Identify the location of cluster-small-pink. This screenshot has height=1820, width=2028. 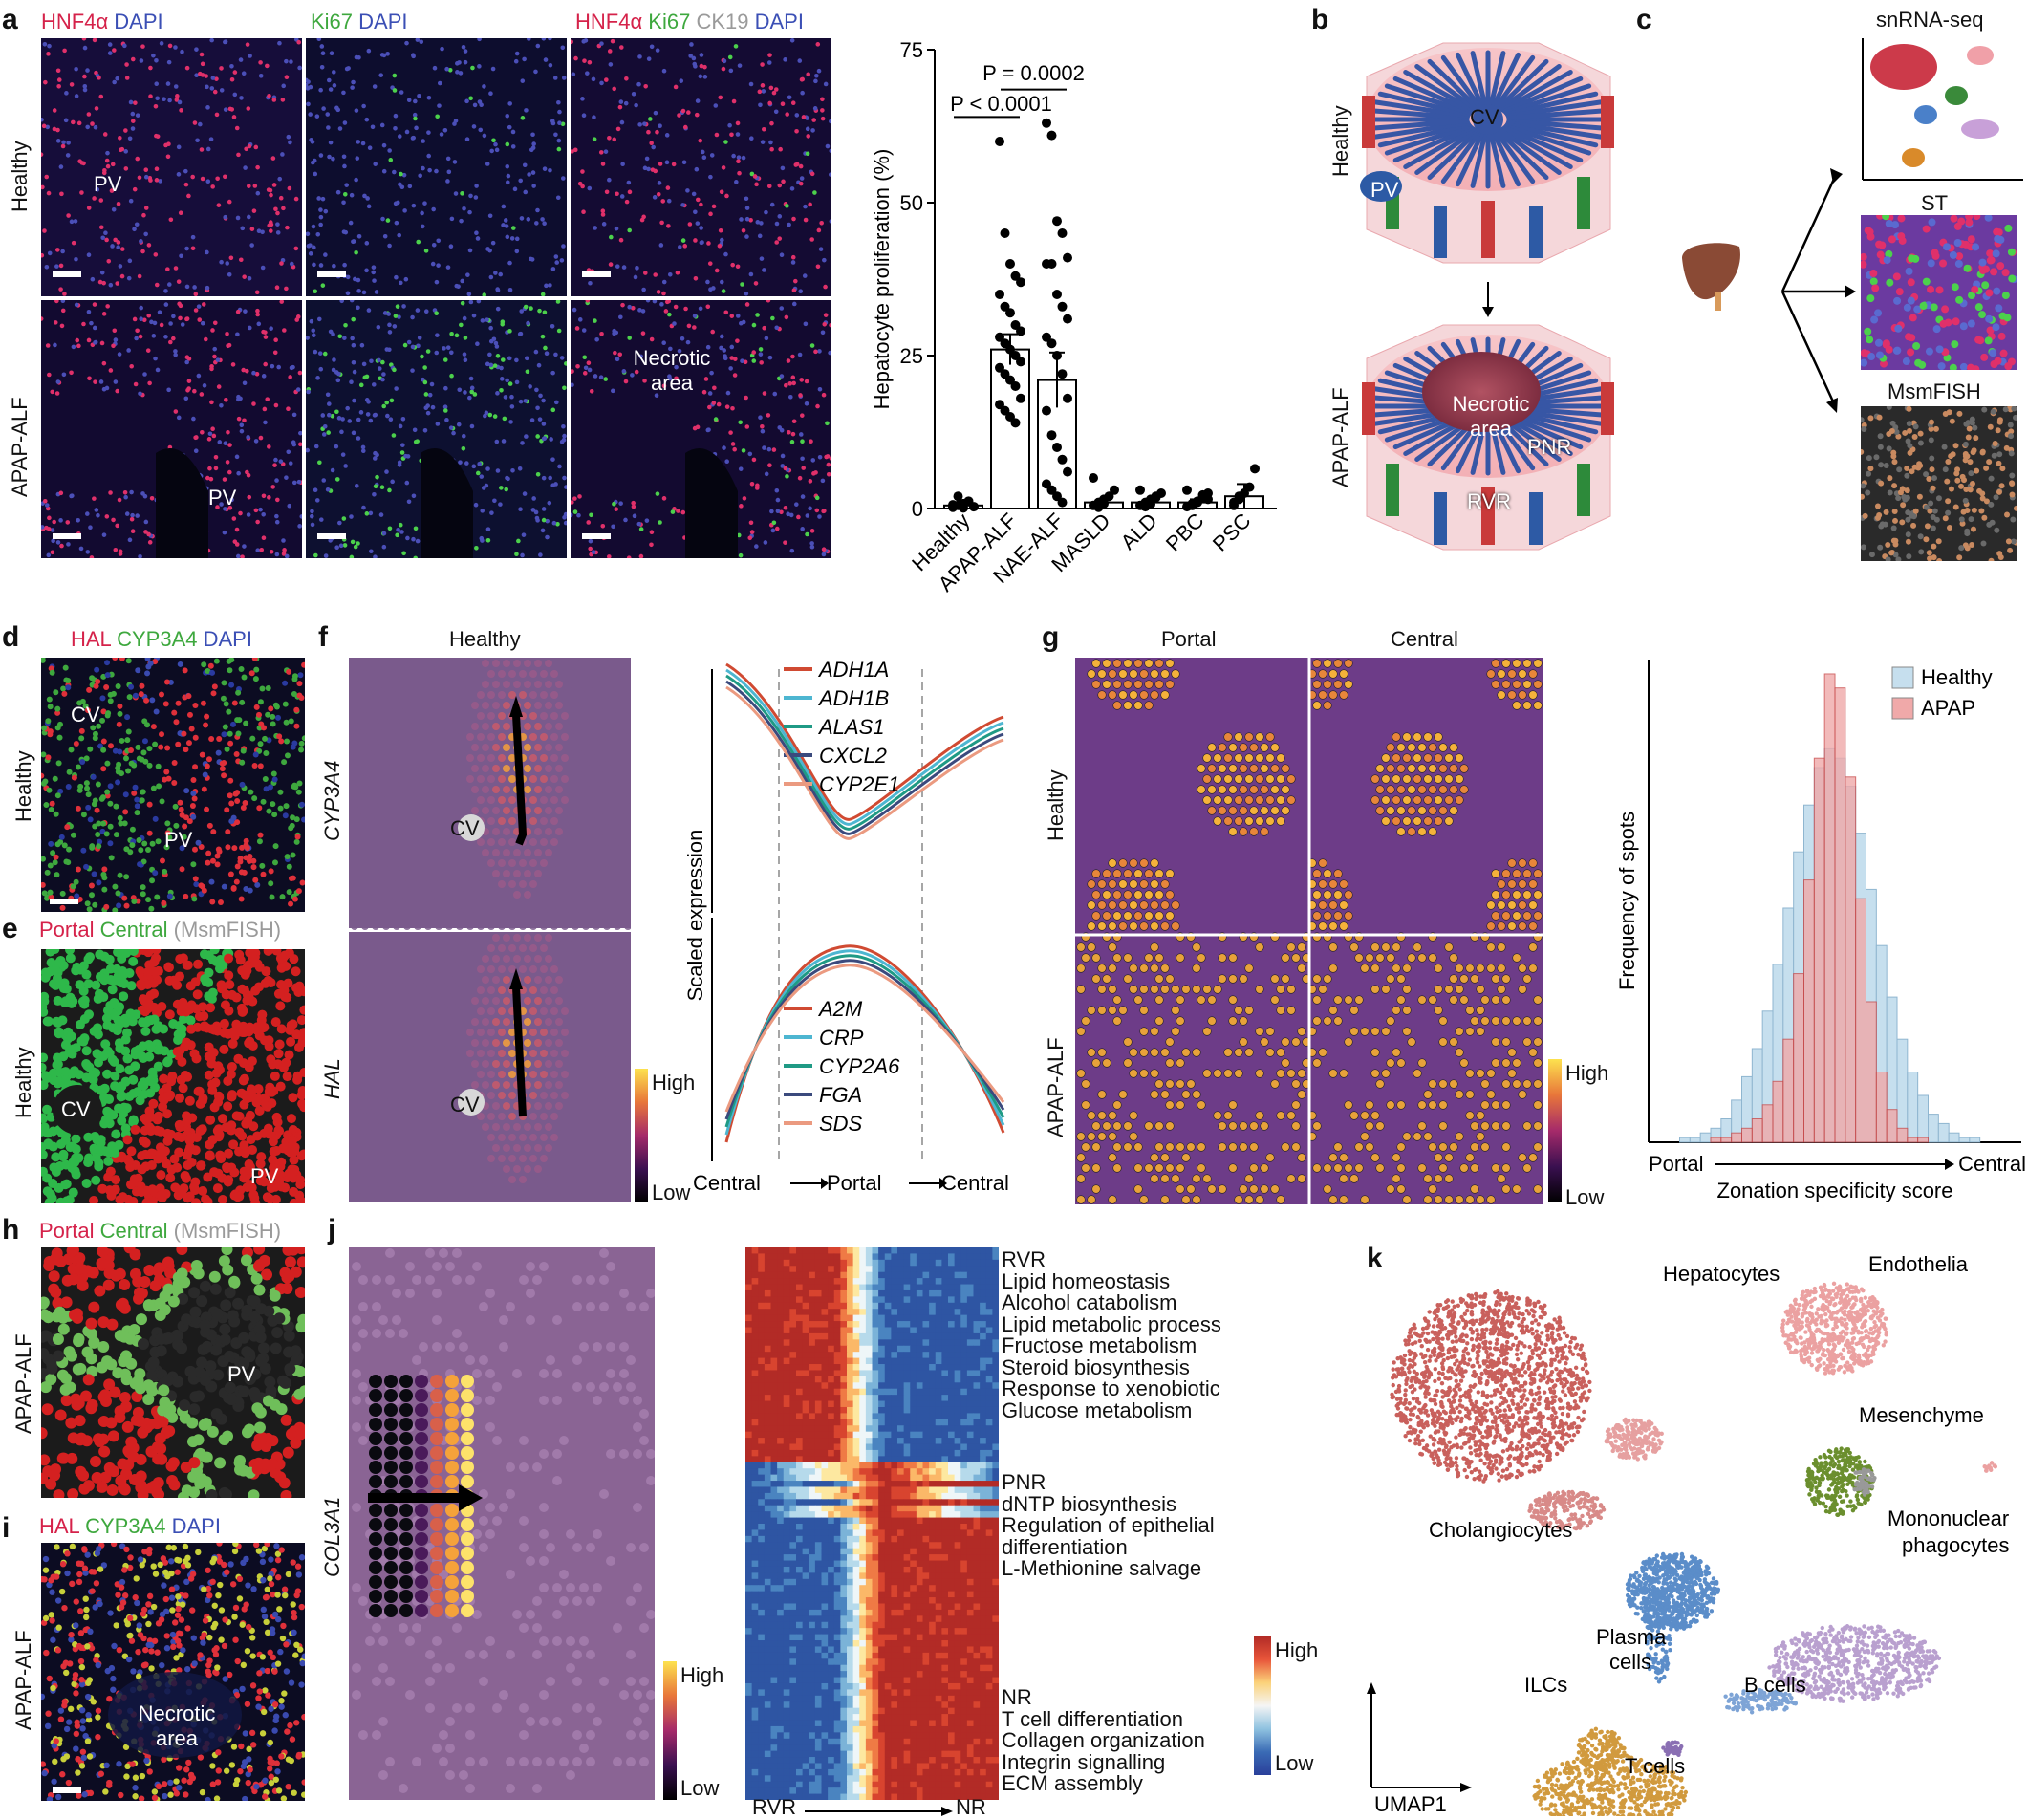
(1990, 1467).